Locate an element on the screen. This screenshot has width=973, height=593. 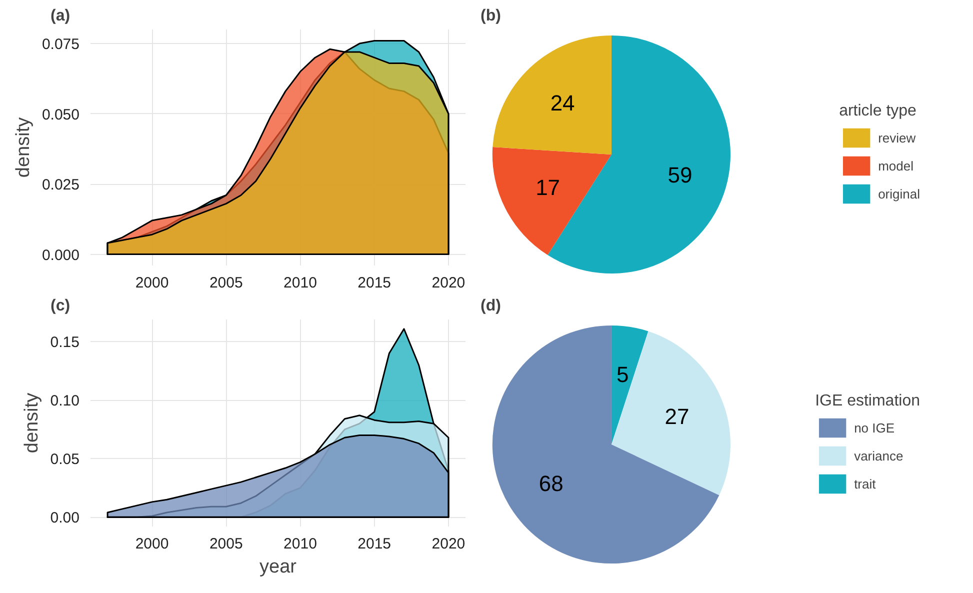
y-tick-label: 0.000 is located at coordinates (61, 255).